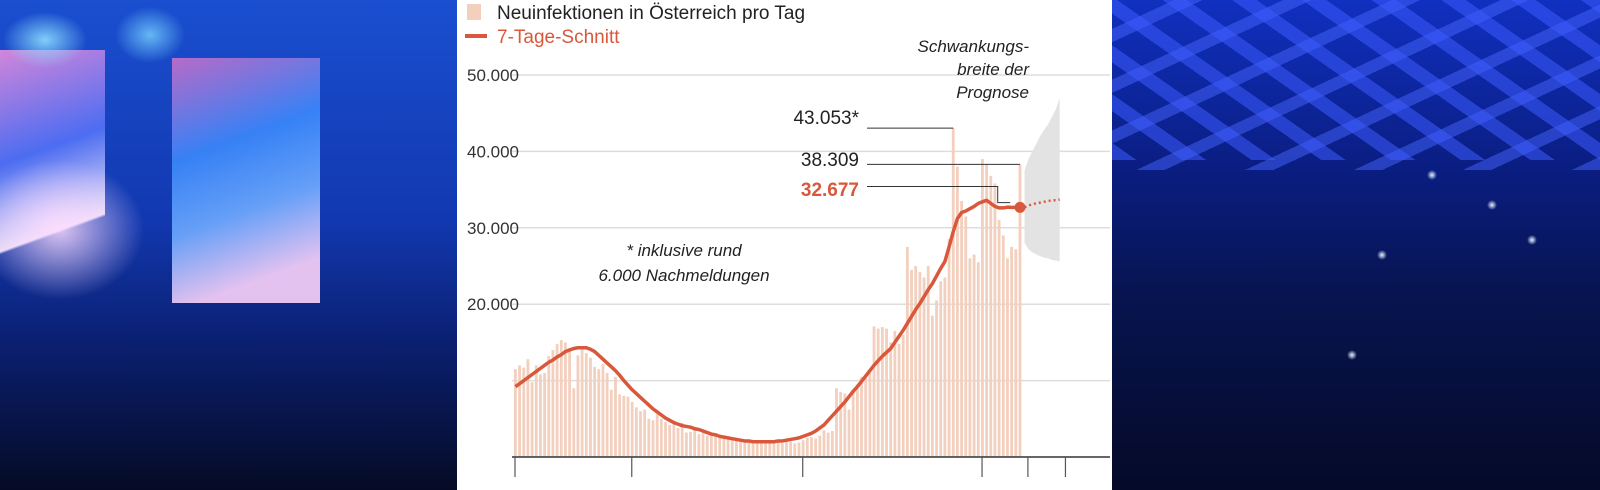 The image size is (1600, 490). What do you see at coordinates (973, 46) in the screenshot?
I see `note-forecast-line1: Schwankungs-` at bounding box center [973, 46].